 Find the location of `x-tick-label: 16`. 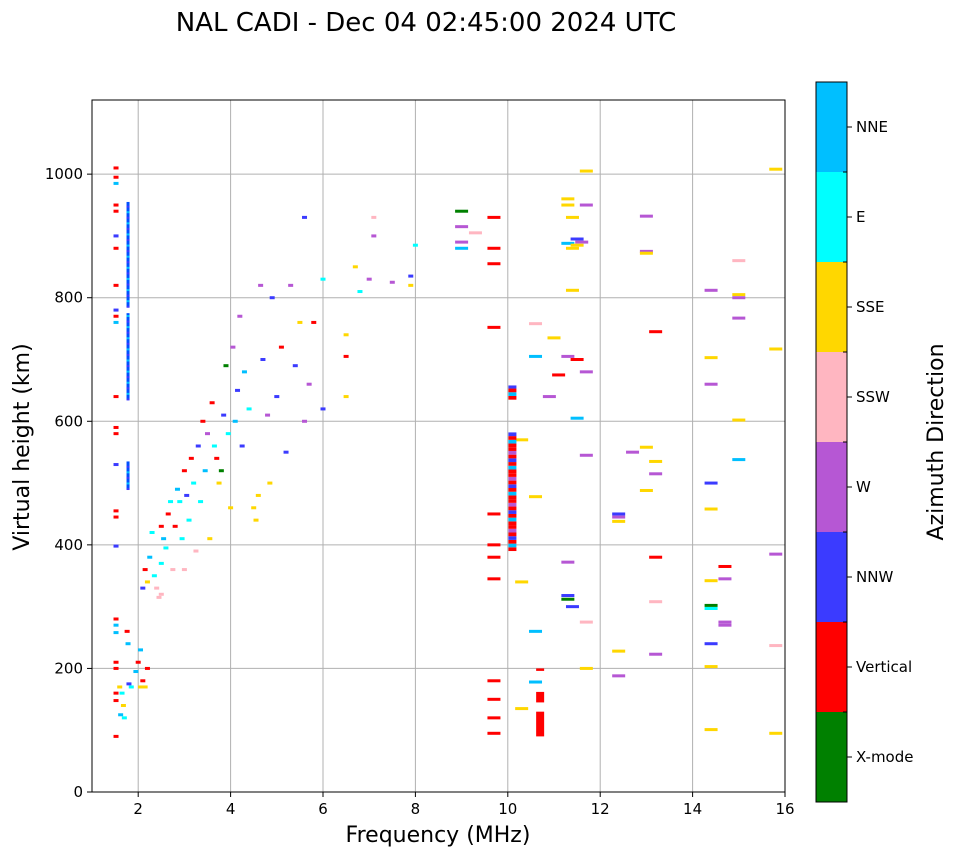

x-tick-label: 16 is located at coordinates (784, 809).